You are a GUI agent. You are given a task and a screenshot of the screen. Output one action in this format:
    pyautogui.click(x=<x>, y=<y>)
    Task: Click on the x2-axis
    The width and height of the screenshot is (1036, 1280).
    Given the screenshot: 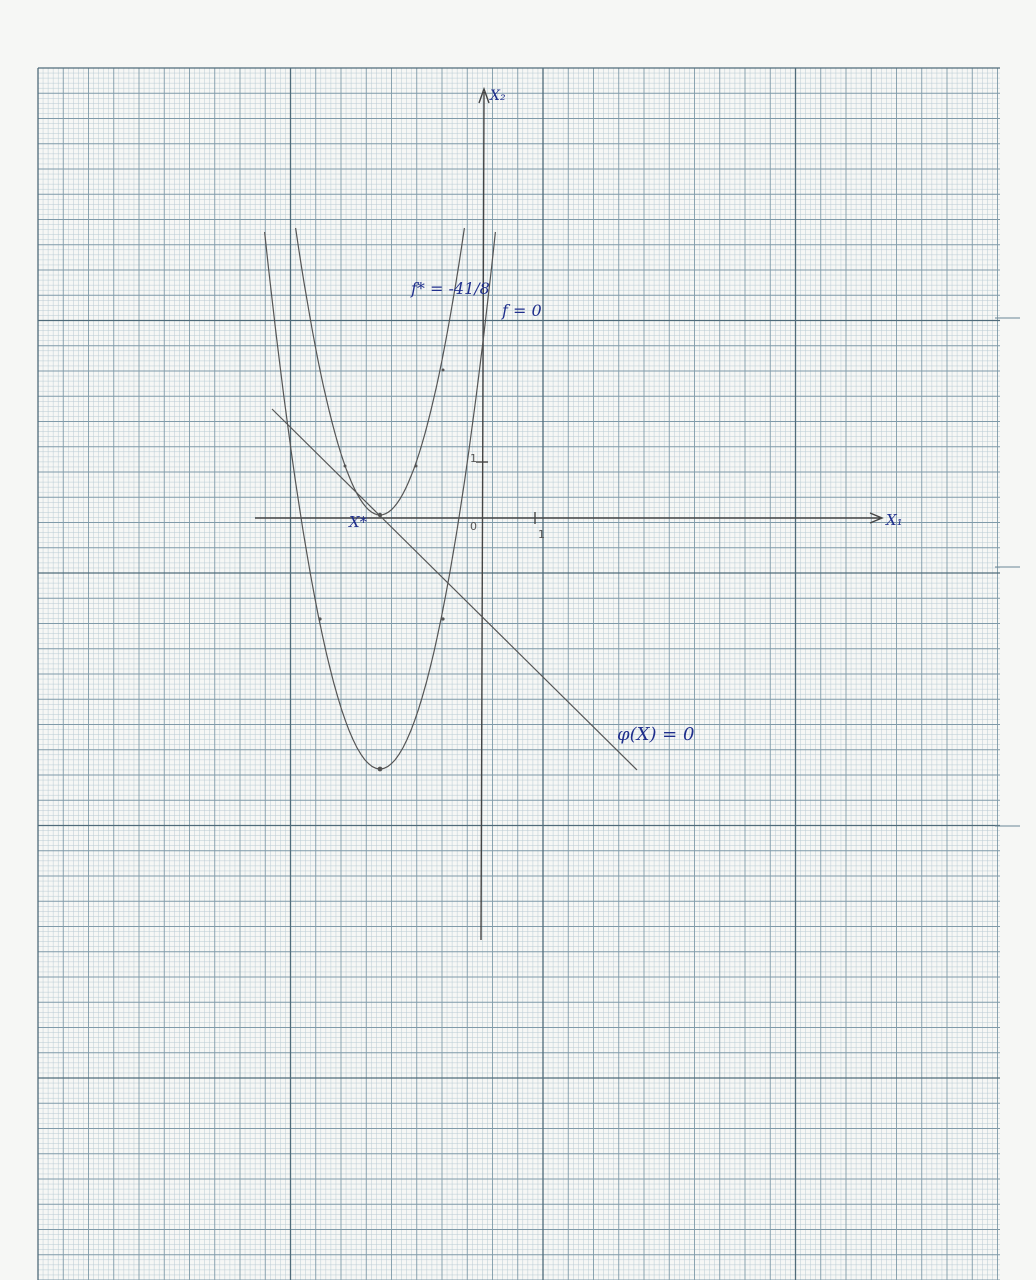 What is the action you would take?
    pyautogui.click(x=482, y=516)
    